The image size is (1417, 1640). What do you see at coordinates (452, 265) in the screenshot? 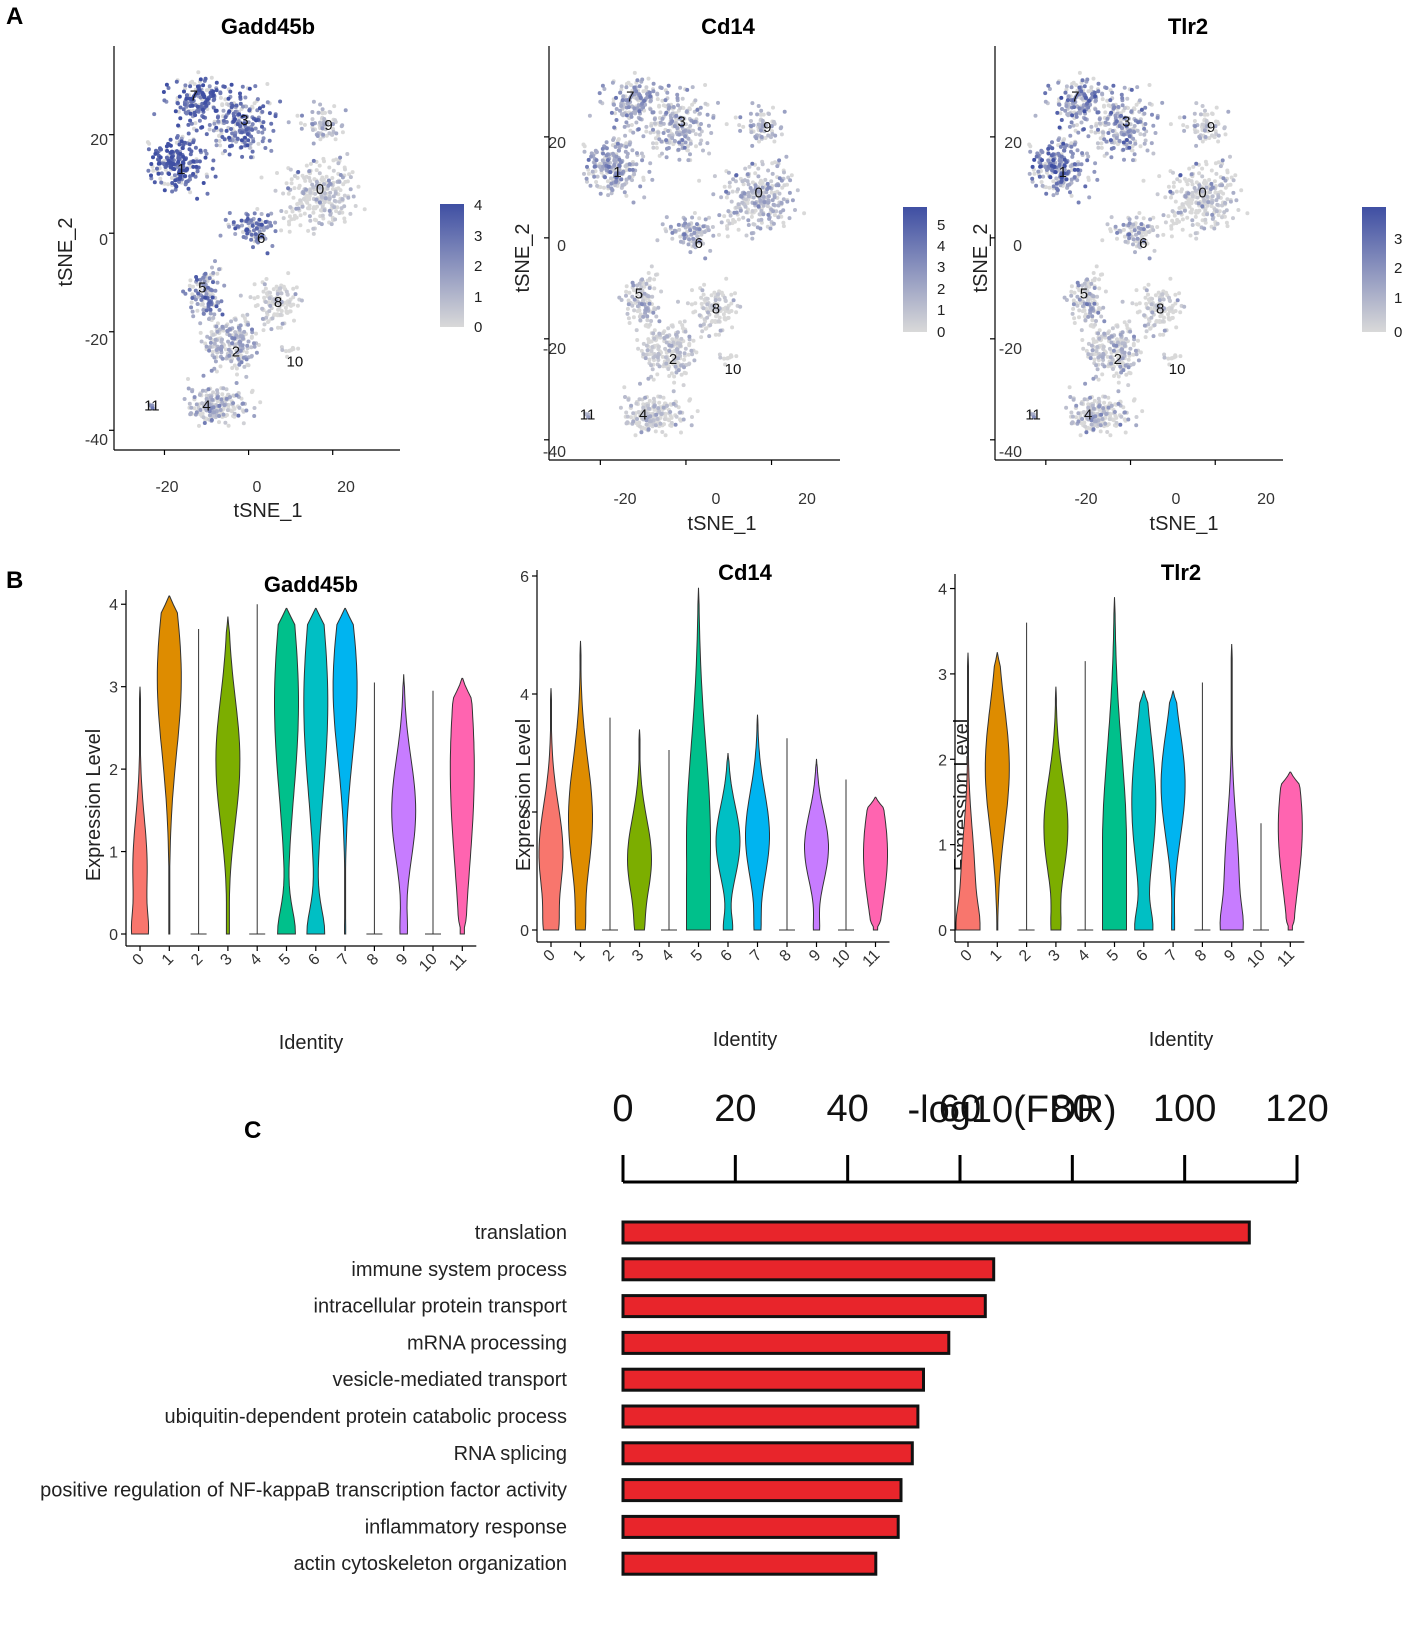
I see `legend-gradient` at bounding box center [452, 265].